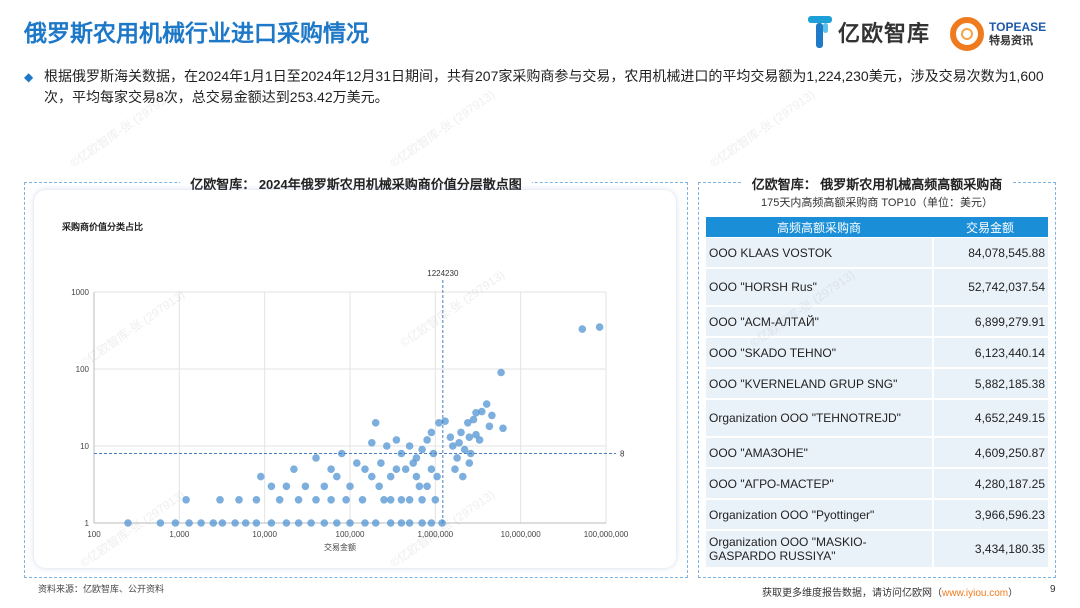 The image size is (1080, 608). Describe the element at coordinates (80, 292) in the screenshot. I see `y-tick-label: 1000` at that location.